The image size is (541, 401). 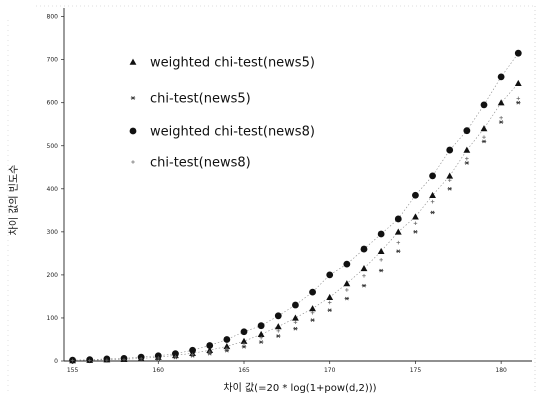 I want to click on y-tick-label: 700, so click(x=53, y=60).